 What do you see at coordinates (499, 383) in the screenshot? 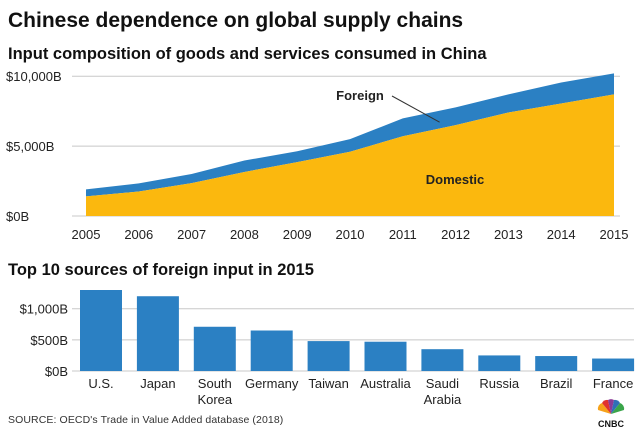
I see `x-tick-label: Russia` at bounding box center [499, 383].